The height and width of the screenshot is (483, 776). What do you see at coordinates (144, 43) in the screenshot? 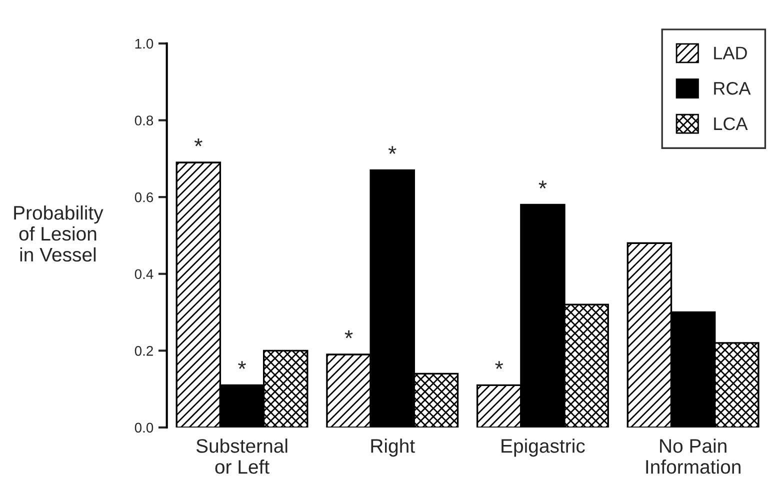
I see `y-tick-label: 1.0` at bounding box center [144, 43].